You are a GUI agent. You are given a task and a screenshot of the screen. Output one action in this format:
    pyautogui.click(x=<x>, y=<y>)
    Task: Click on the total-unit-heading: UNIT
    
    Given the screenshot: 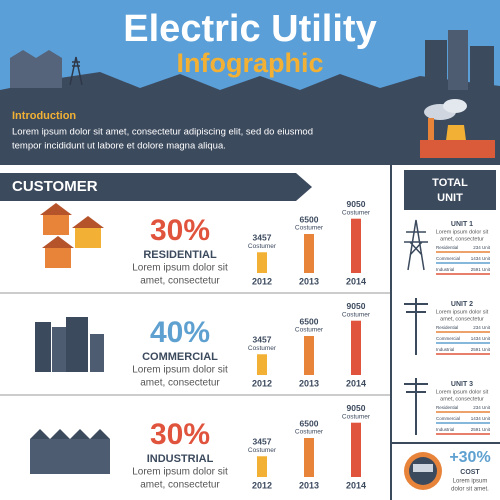 What is the action you would take?
    pyautogui.click(x=450, y=198)
    